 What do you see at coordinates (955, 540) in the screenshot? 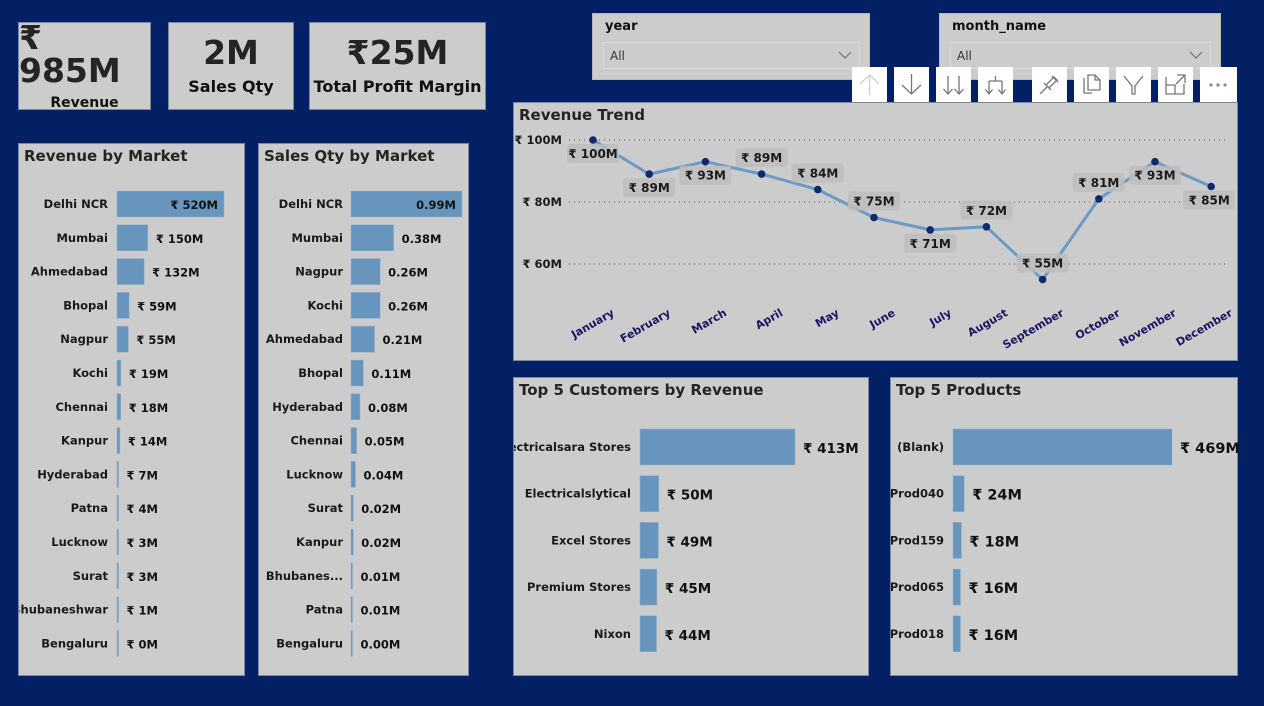
I see `bar-row: Prod159 ₹ 18M` at bounding box center [955, 540].